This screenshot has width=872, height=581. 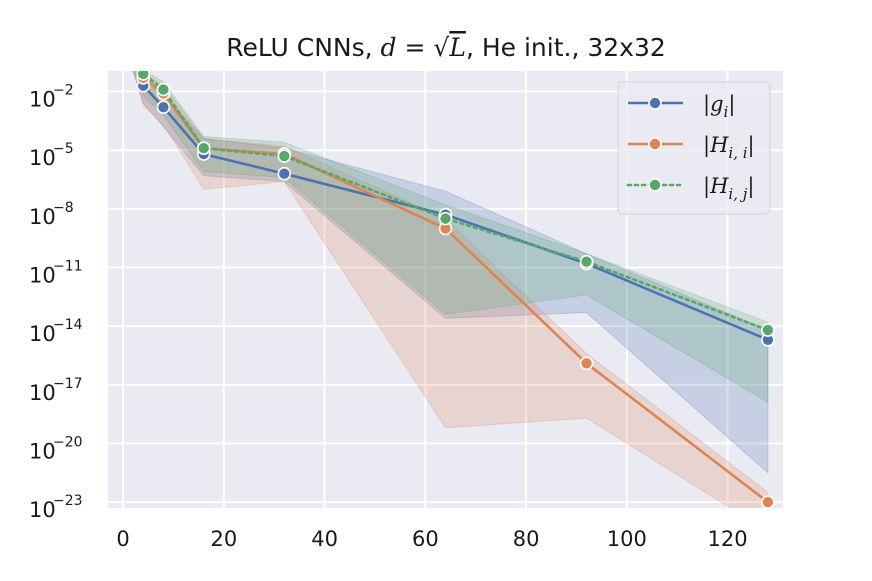 I want to click on y-tick-exponent: −2, so click(x=63, y=91).